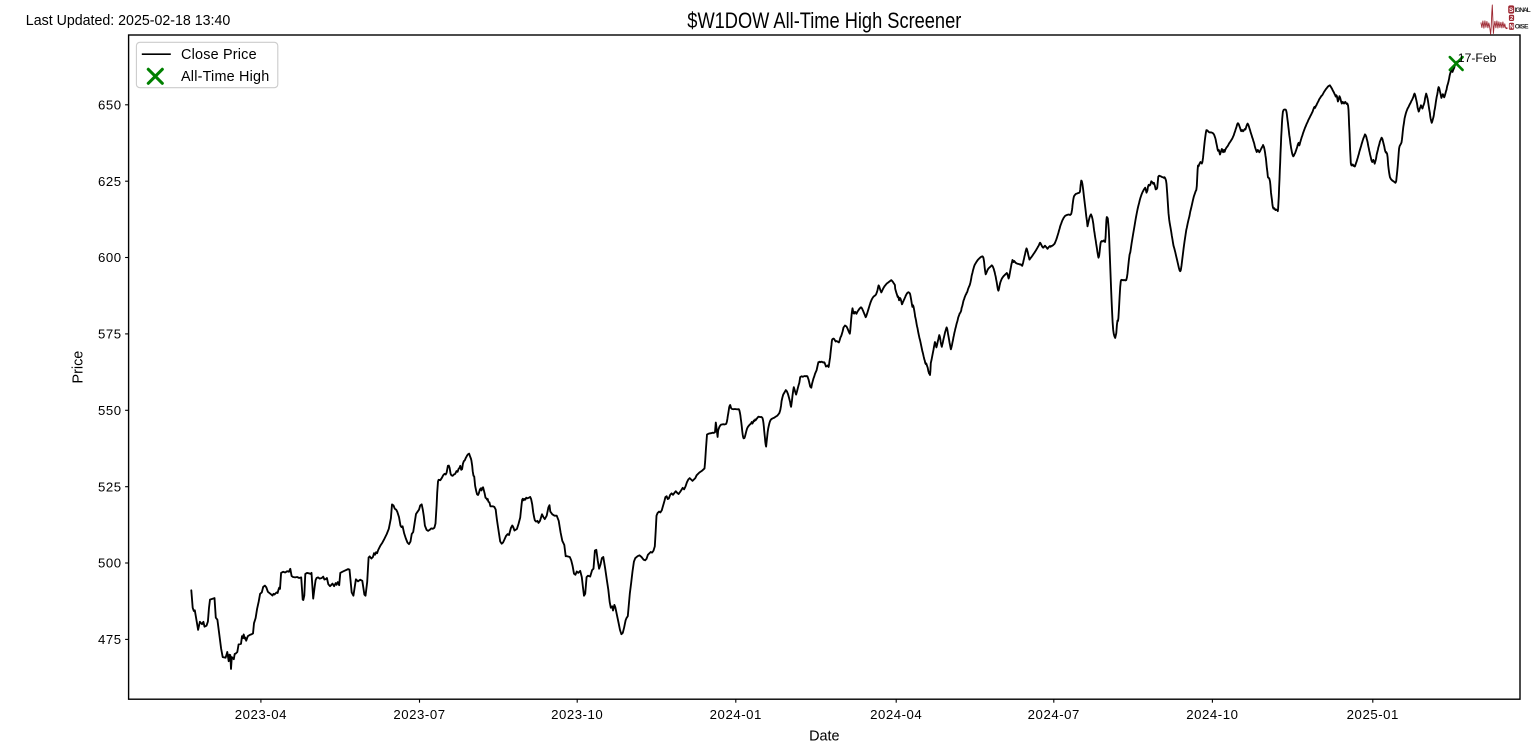 Image resolution: width=1536 pixels, height=754 pixels. Describe the element at coordinates (1054, 714) in the screenshot. I see `svg-text: 2024-07` at that location.